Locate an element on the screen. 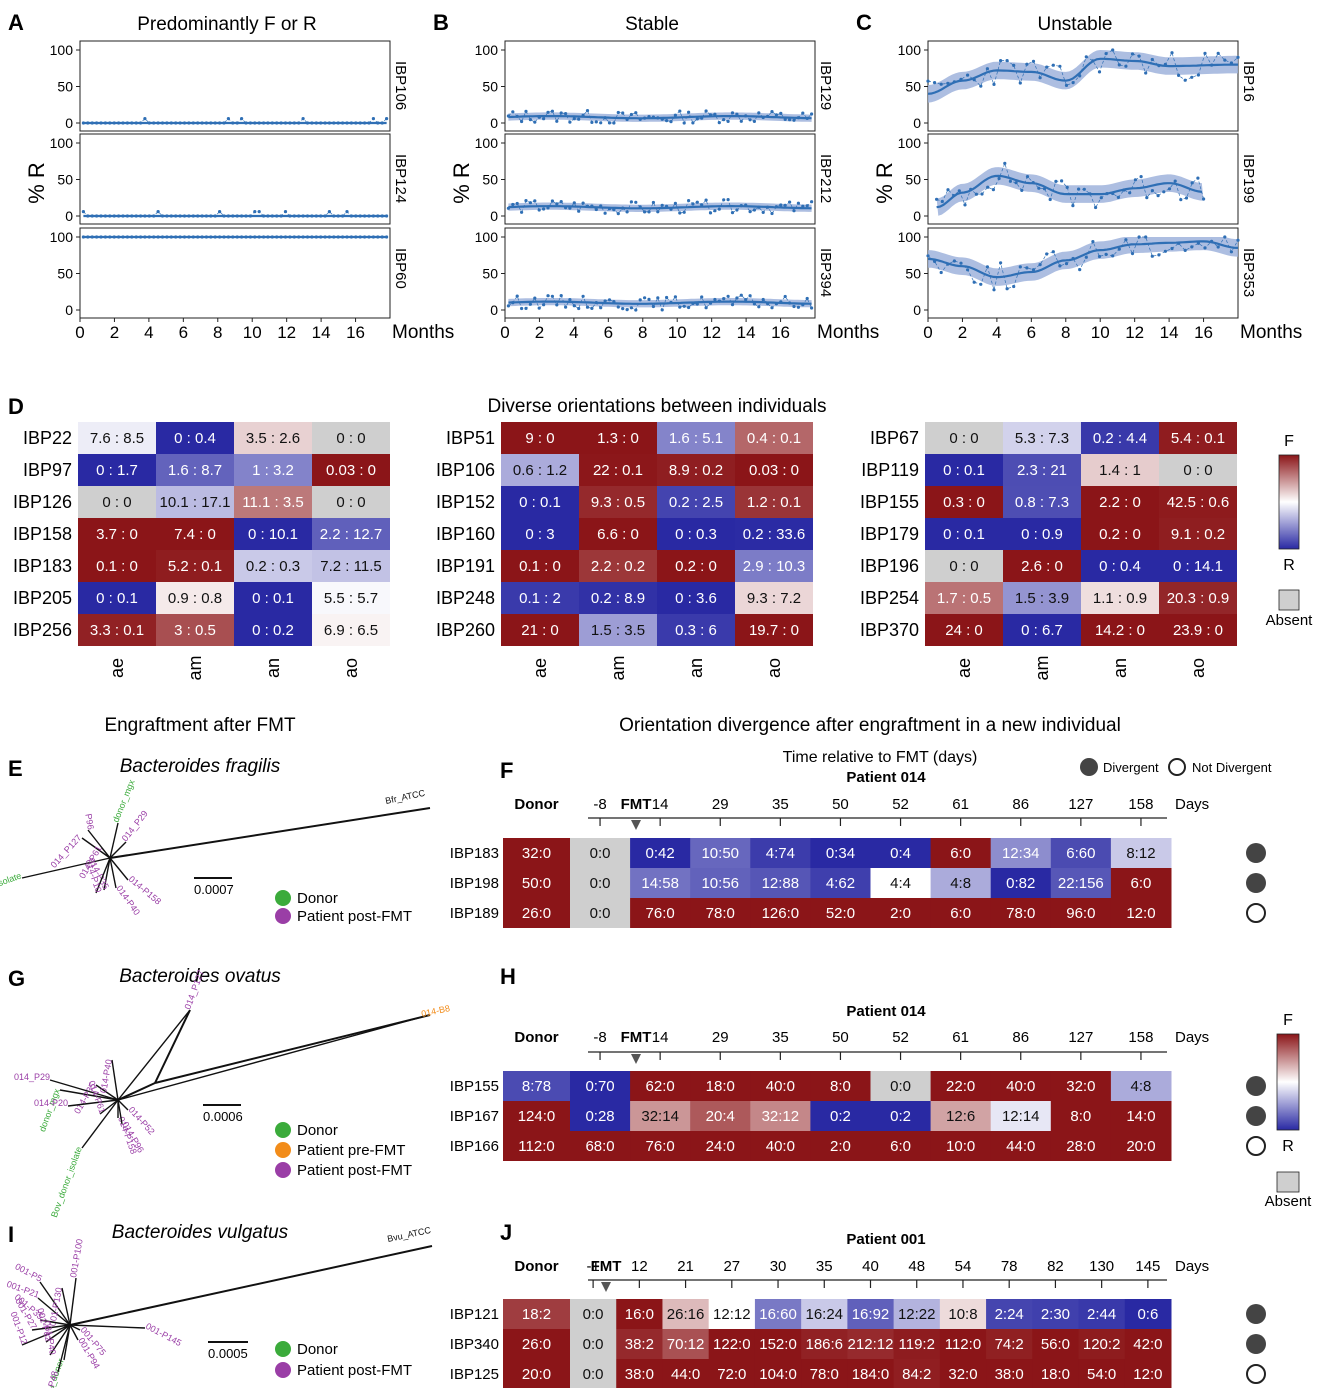 Image resolution: width=1321 pixels, height=1388 pixels. heat-cell-value: 16:0 is located at coordinates (639, 1314).